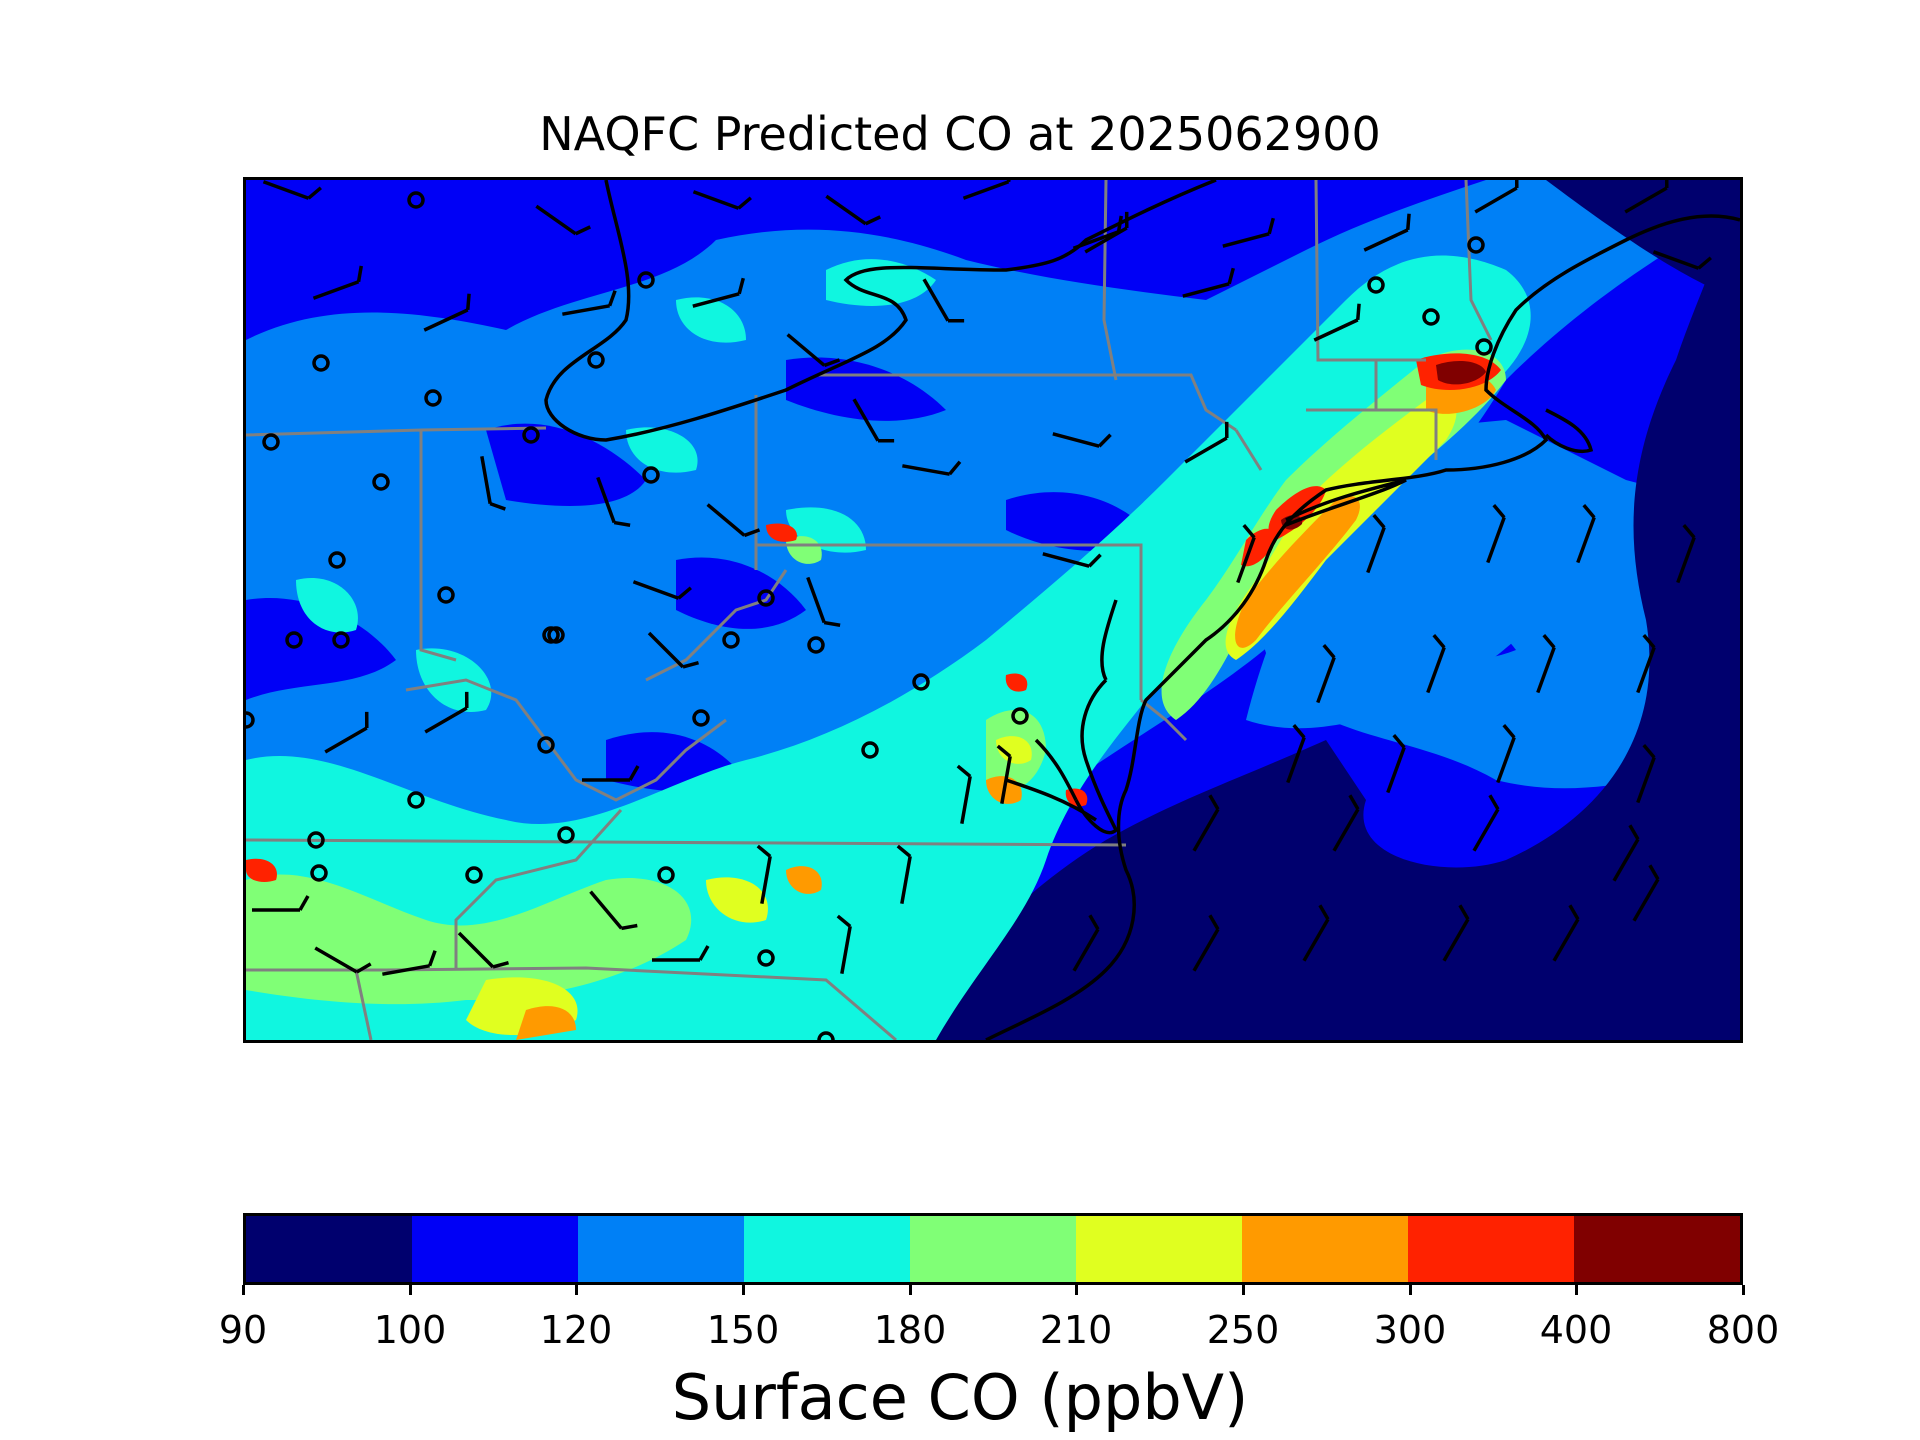 Image resolution: width=1920 pixels, height=1440 pixels. What do you see at coordinates (1243, 1330) in the screenshot?
I see `colorbar-tick-label: 250` at bounding box center [1243, 1330].